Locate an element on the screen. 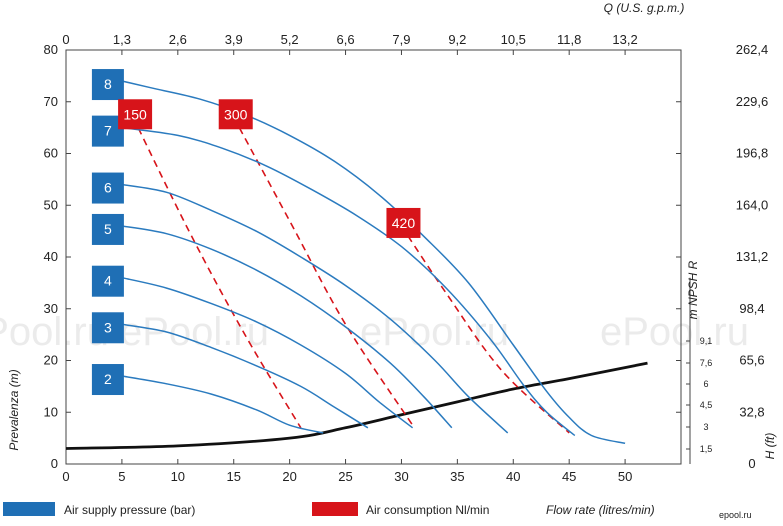  y-right-tick-label: 32,8 is located at coordinates (751, 411).